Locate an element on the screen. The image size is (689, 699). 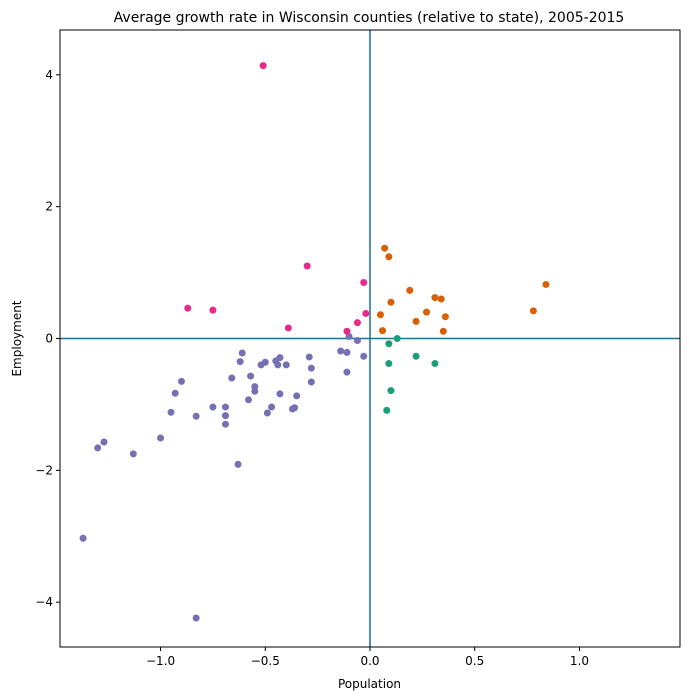
y-tick-label: 4 is located at coordinates (49, 75).